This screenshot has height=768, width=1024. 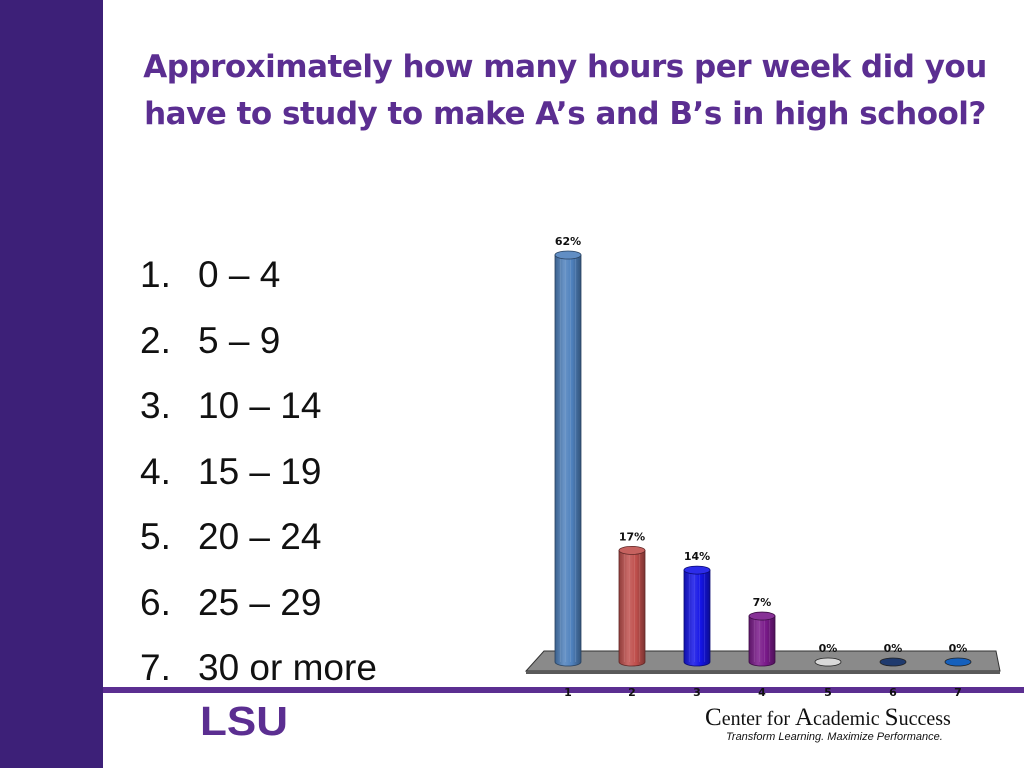 What do you see at coordinates (568, 692) in the screenshot?
I see `x-tick-label-1: 1` at bounding box center [568, 692].